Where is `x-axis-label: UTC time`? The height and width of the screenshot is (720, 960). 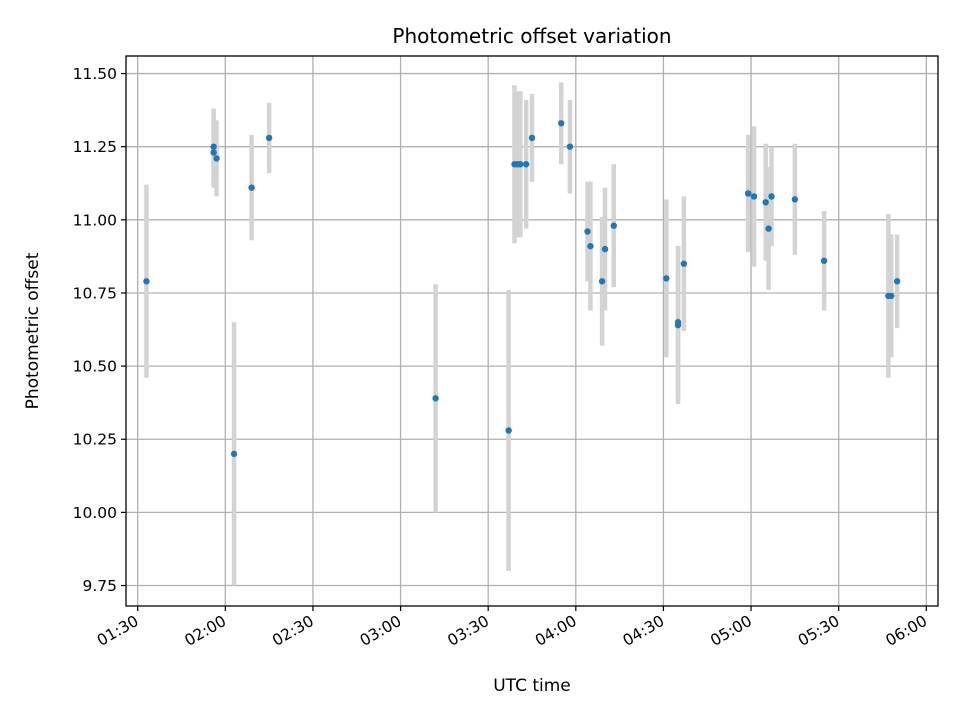 x-axis-label: UTC time is located at coordinates (532, 686).